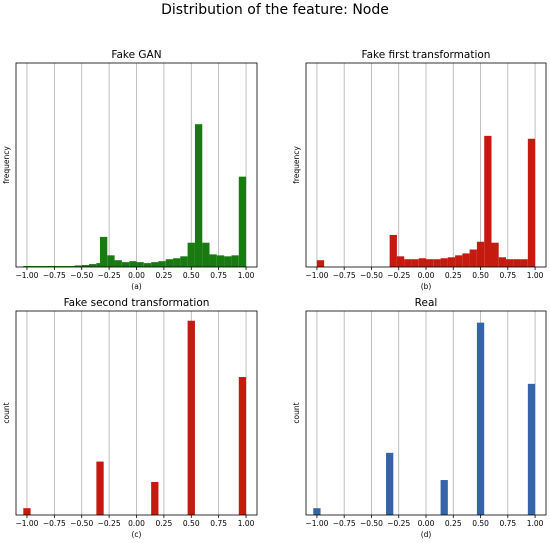  What do you see at coordinates (275, 10) in the screenshot?
I see `figure-title: Distribution of the feature: Node` at bounding box center [275, 10].